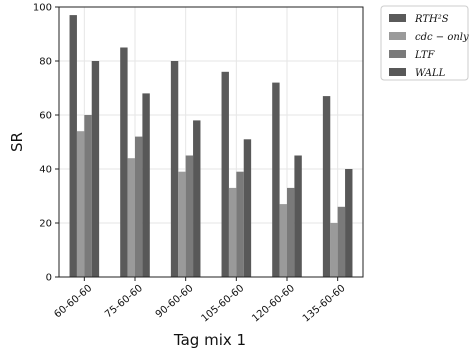 The height and width of the screenshot is (353, 472). I want to click on legend-label: LTF, so click(424, 55).